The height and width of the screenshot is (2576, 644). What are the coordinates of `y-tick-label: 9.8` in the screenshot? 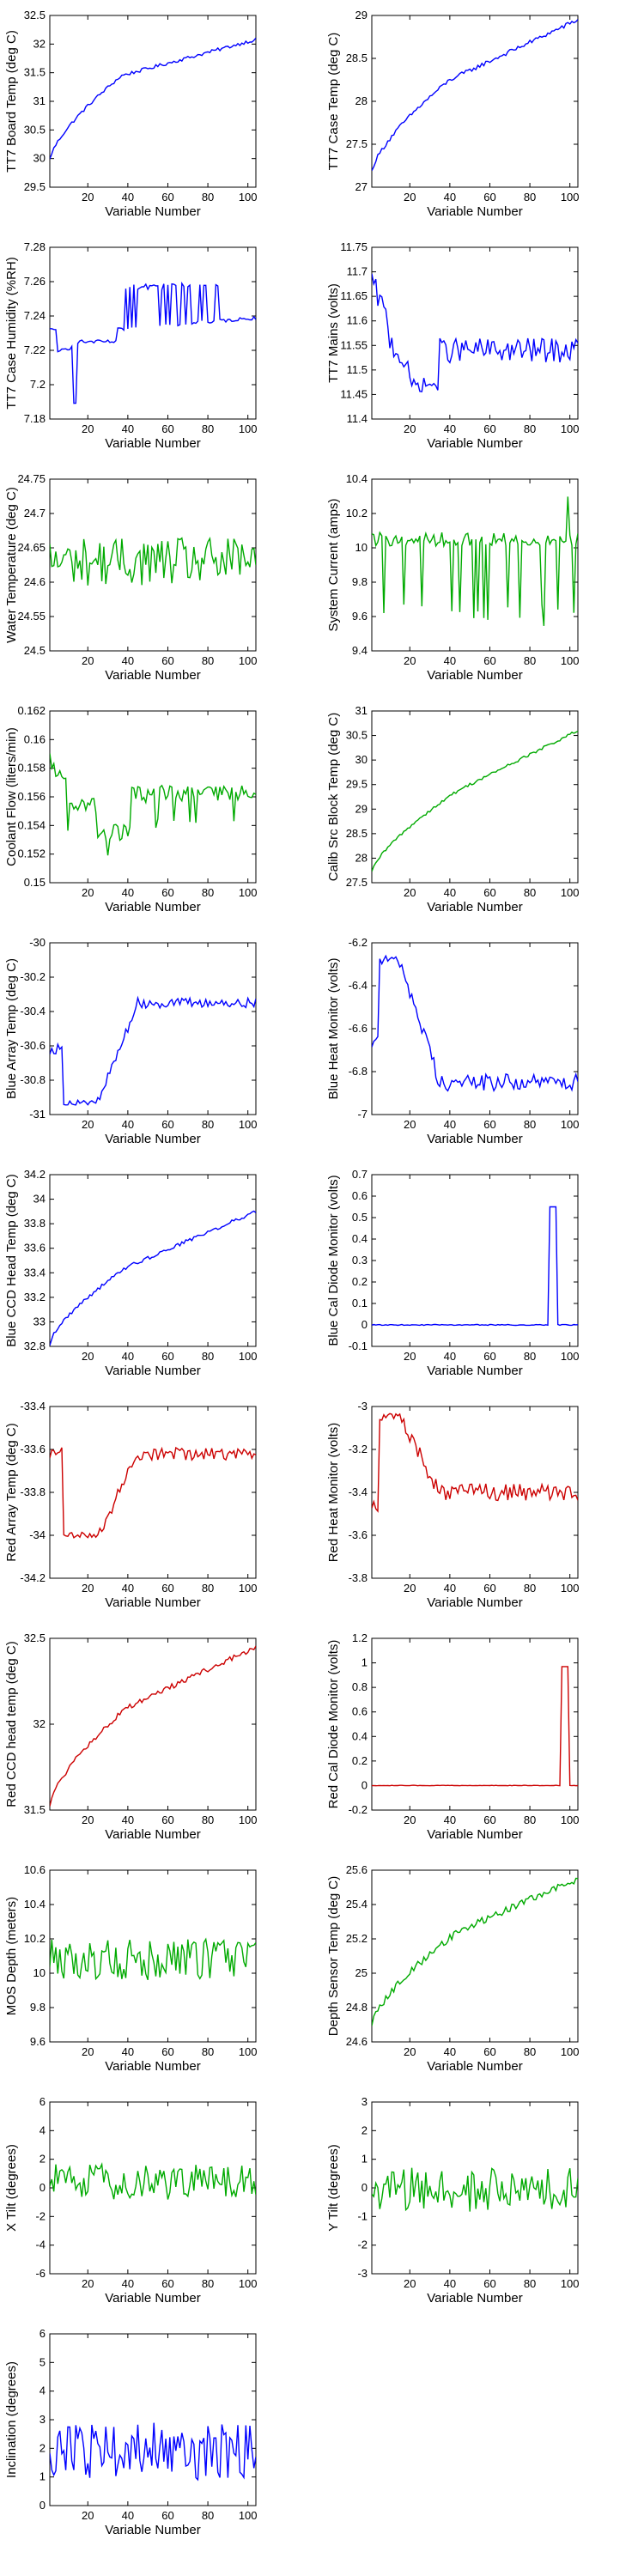 It's located at (38, 2007).